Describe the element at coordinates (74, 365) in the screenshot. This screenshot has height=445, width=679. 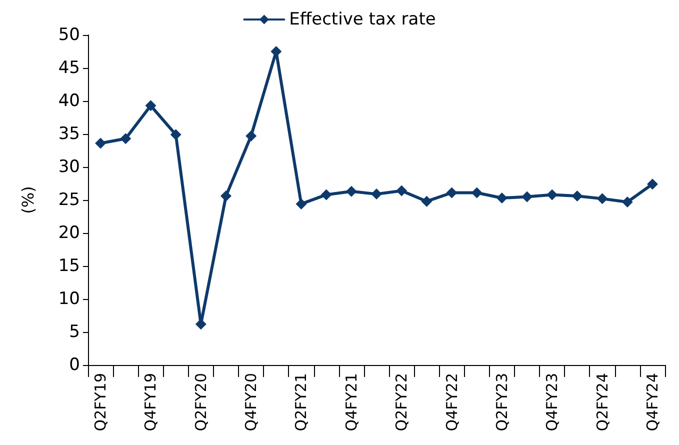
I see `y-tick-label: 0` at that location.